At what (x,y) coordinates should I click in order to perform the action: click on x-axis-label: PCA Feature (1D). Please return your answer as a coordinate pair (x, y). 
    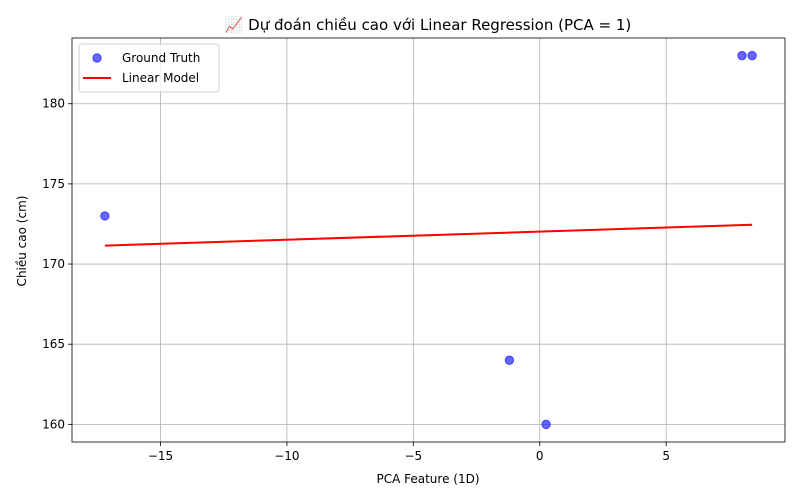
    Looking at the image, I should click on (427, 479).